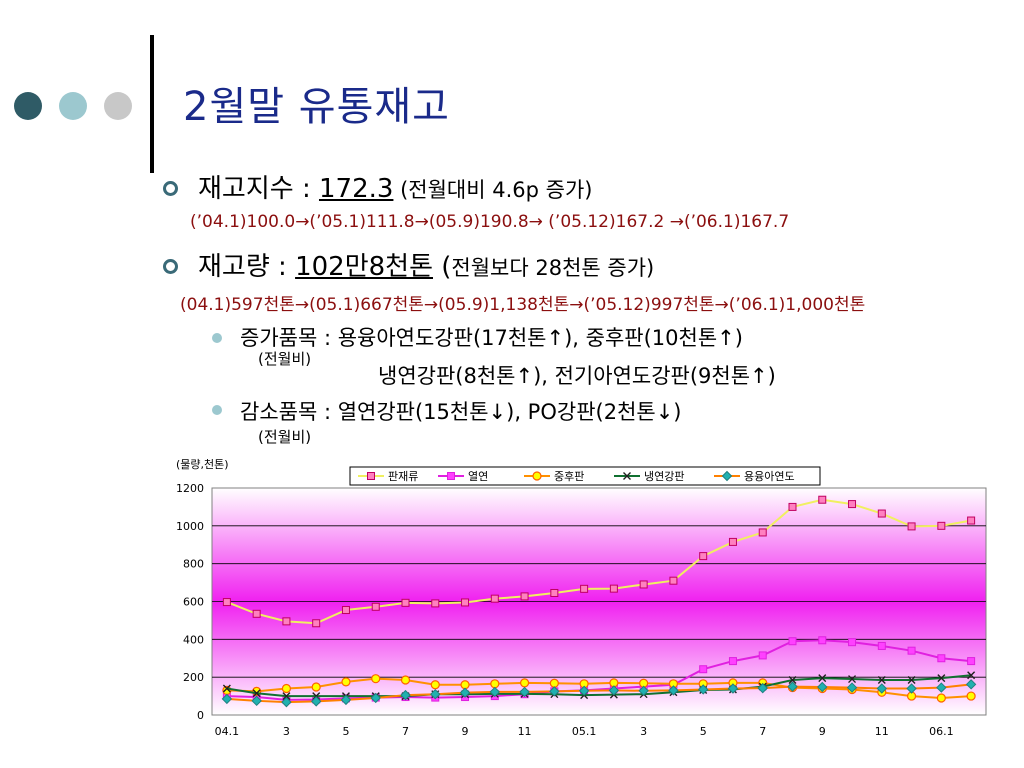 The height and width of the screenshot is (768, 1024). What do you see at coordinates (200, 715) in the screenshot?
I see `y-tick-label: 0` at bounding box center [200, 715].